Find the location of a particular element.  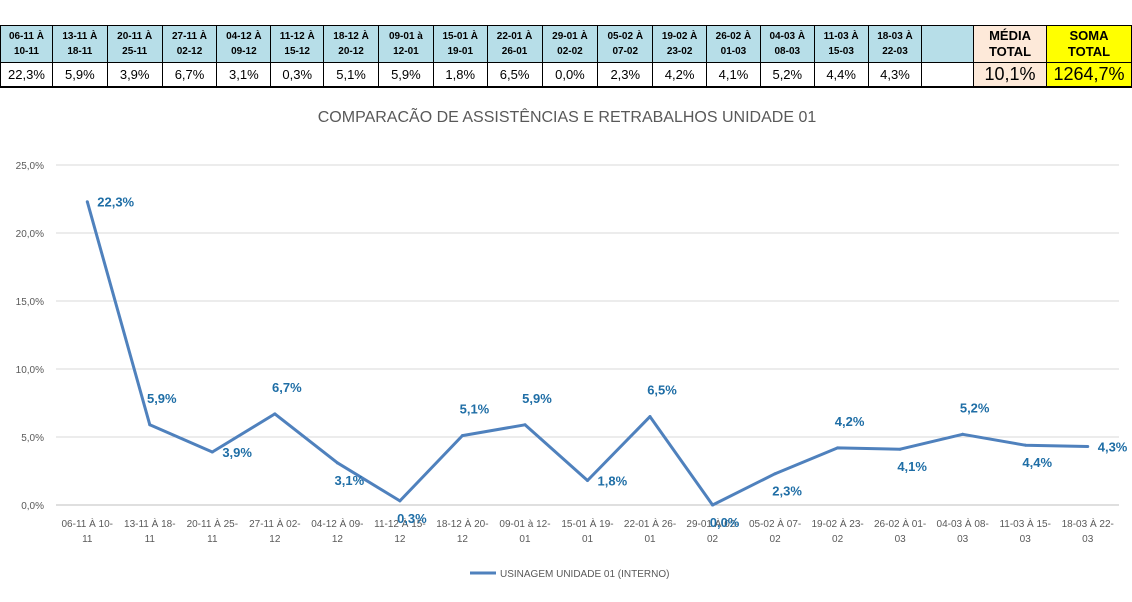

value-cell: 4,4% is located at coordinates (841, 74).